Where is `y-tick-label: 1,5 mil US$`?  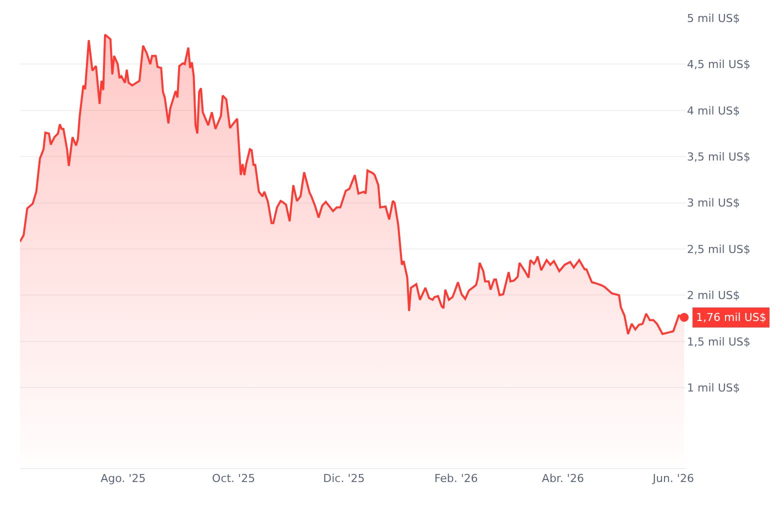 y-tick-label: 1,5 mil US$ is located at coordinates (718, 341).